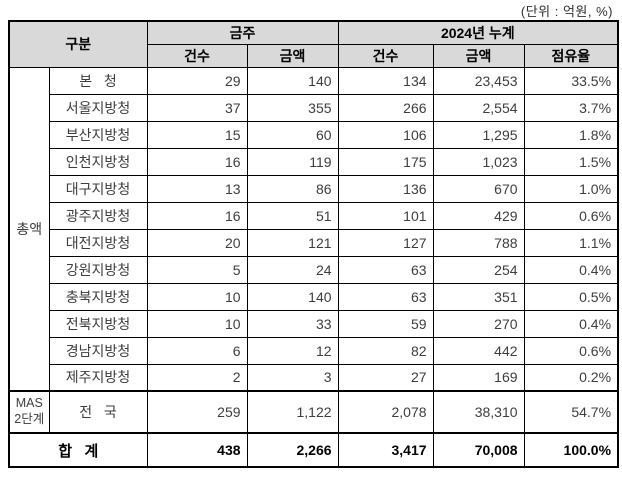 Image resolution: width=622 pixels, height=478 pixels. Describe the element at coordinates (197, 323) in the screenshot. I see `cell-count-week: 10` at that location.